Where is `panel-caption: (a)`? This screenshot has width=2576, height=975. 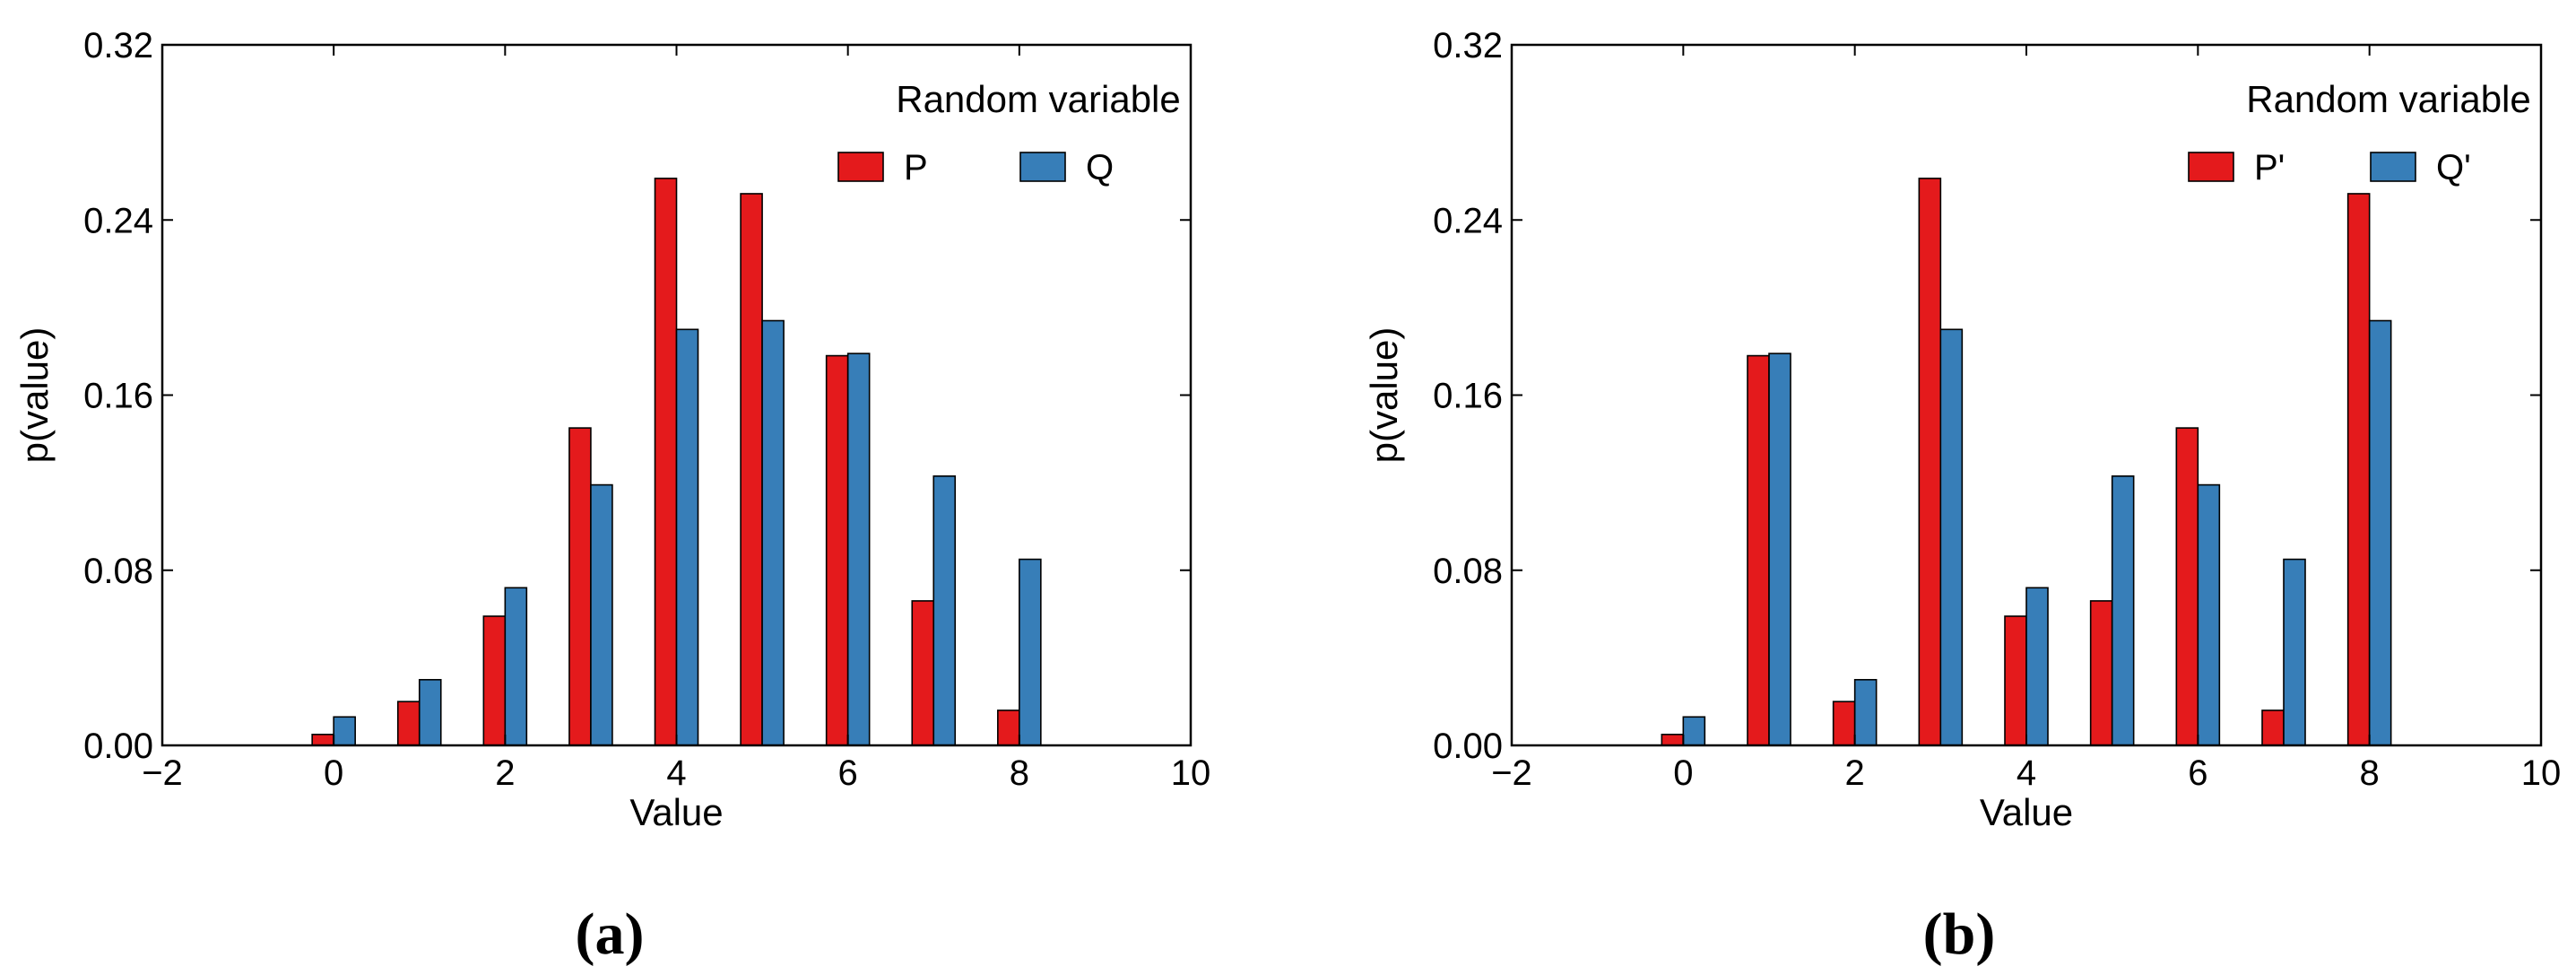
panel-caption: (a) is located at coordinates (610, 934).